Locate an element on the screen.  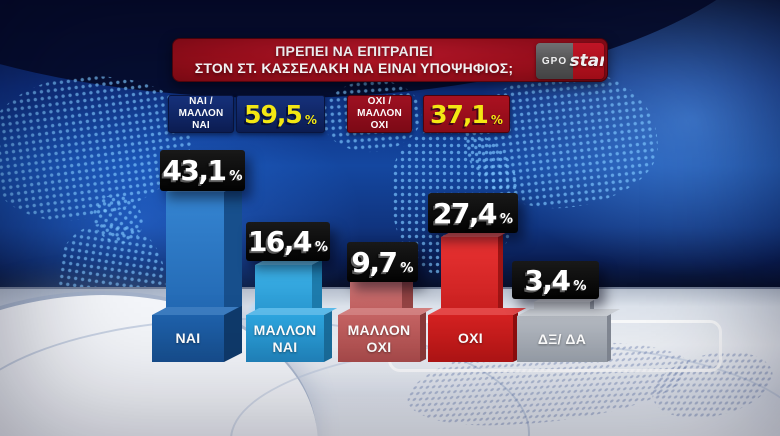
summary-yes-value: 59,5 % is located at coordinates (280, 114).